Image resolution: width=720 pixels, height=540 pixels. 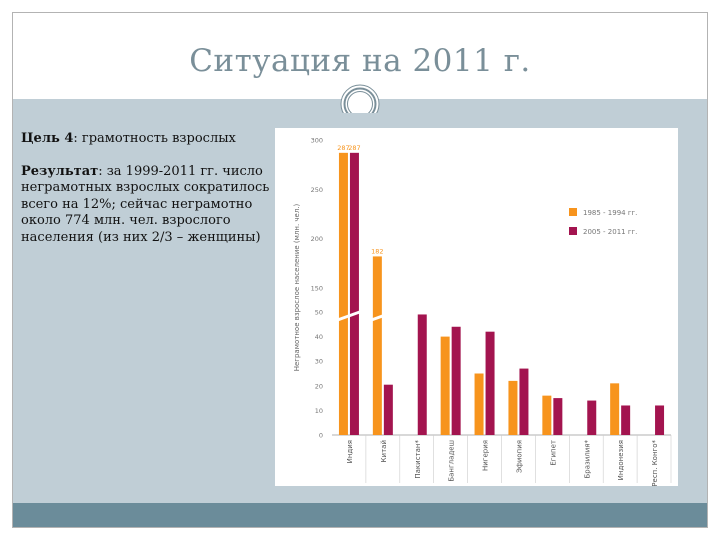 I want to click on goal-paragraph: Цель 4: грамотность взрослых, so click(x=146, y=139).